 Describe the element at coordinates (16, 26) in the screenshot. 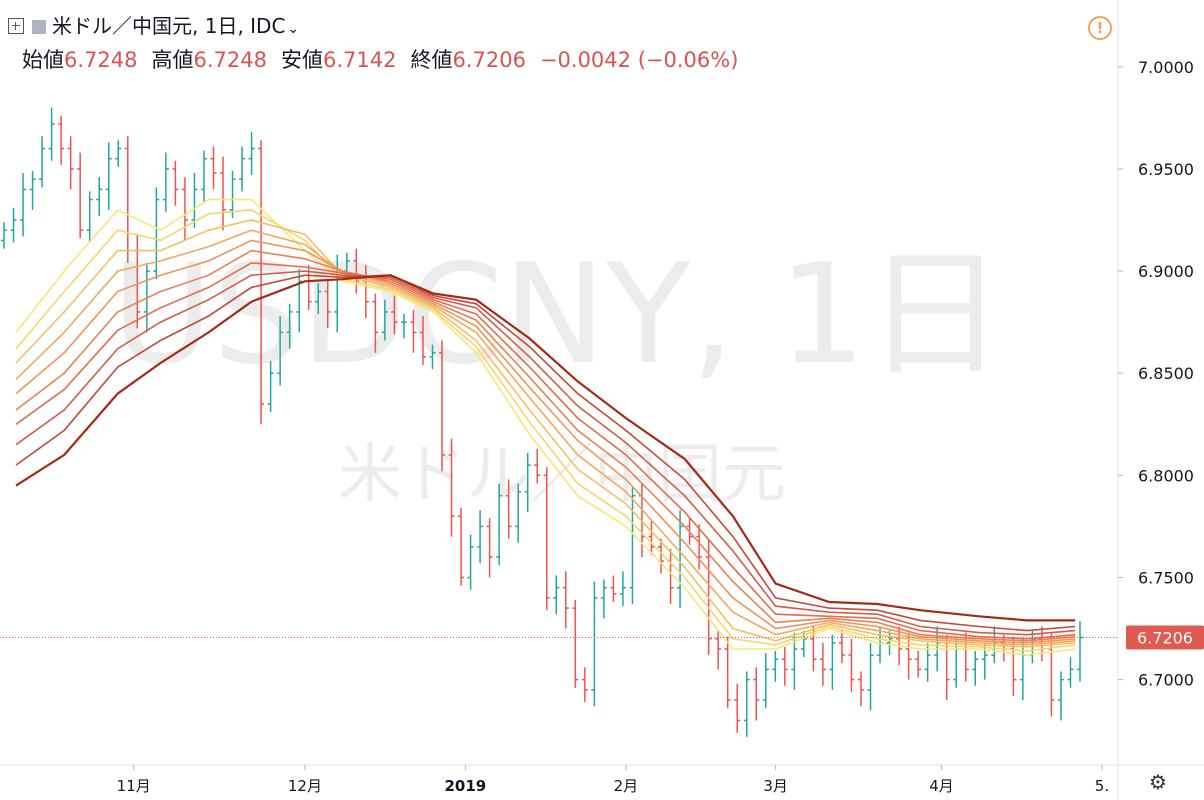

I see `plus-square-icon` at that location.